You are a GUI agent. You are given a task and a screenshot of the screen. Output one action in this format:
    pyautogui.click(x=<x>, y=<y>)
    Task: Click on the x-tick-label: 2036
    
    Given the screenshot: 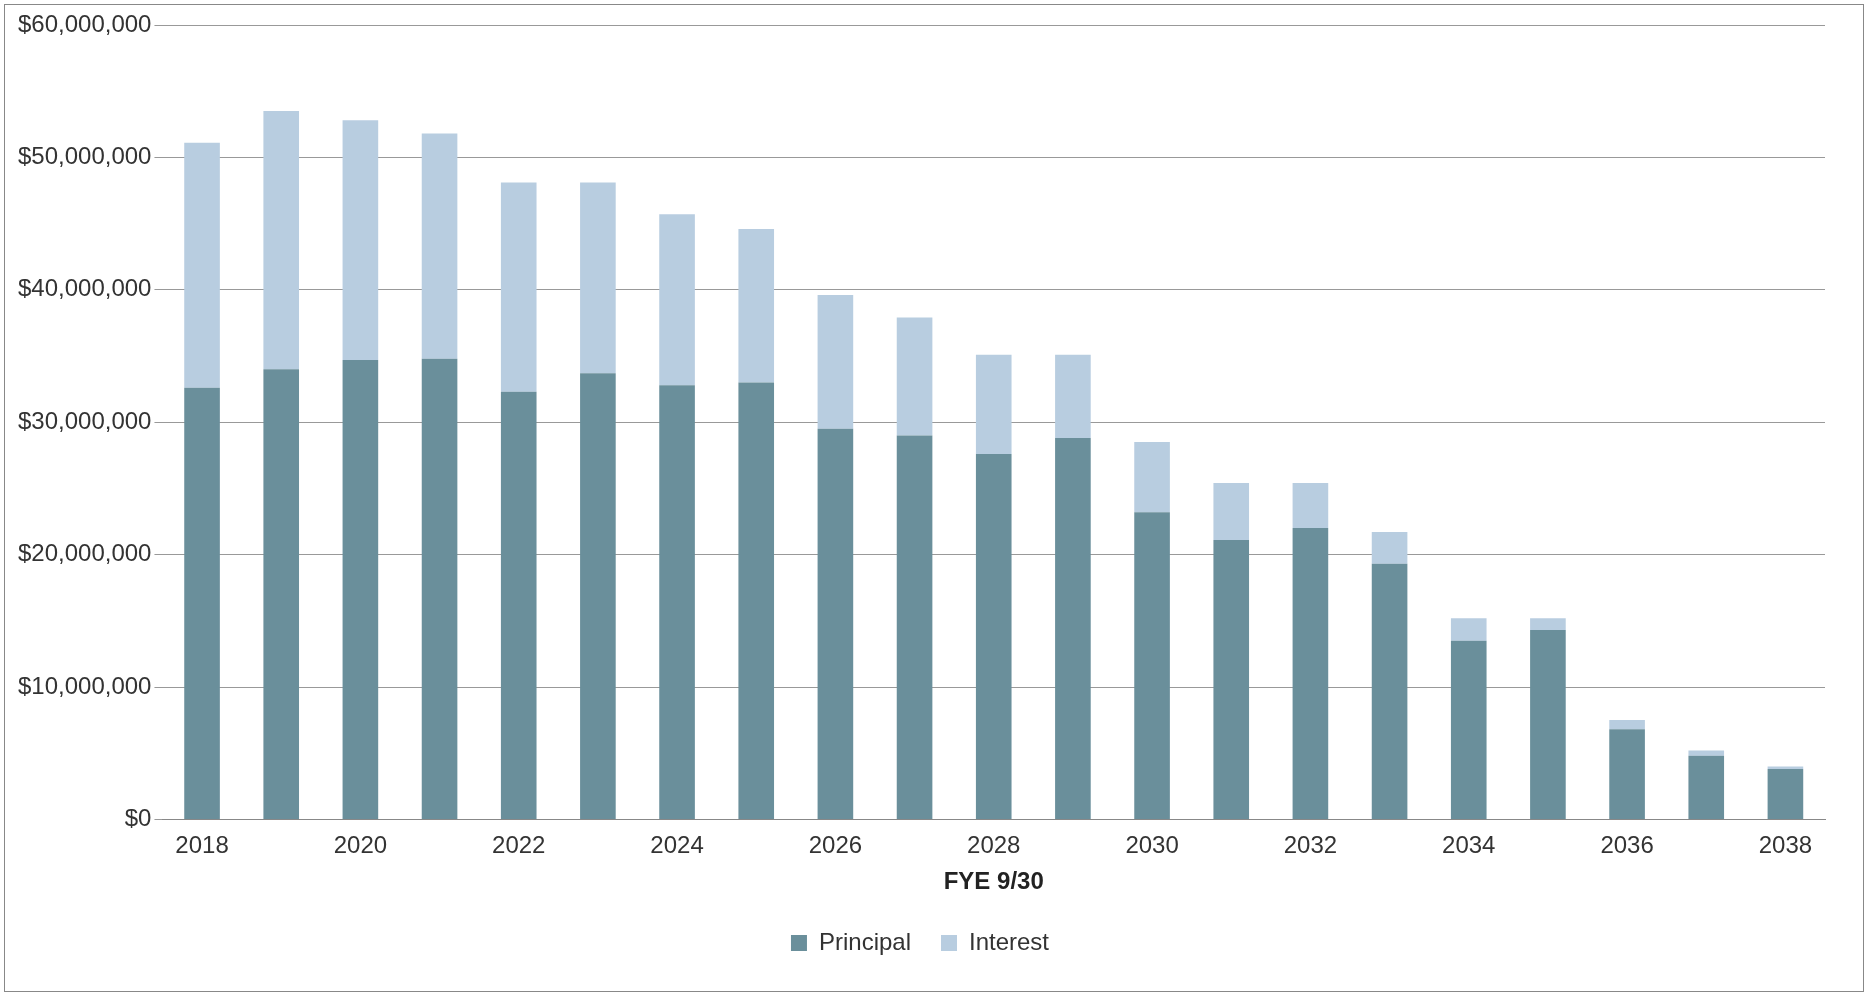 What is the action you would take?
    pyautogui.click(x=1627, y=845)
    